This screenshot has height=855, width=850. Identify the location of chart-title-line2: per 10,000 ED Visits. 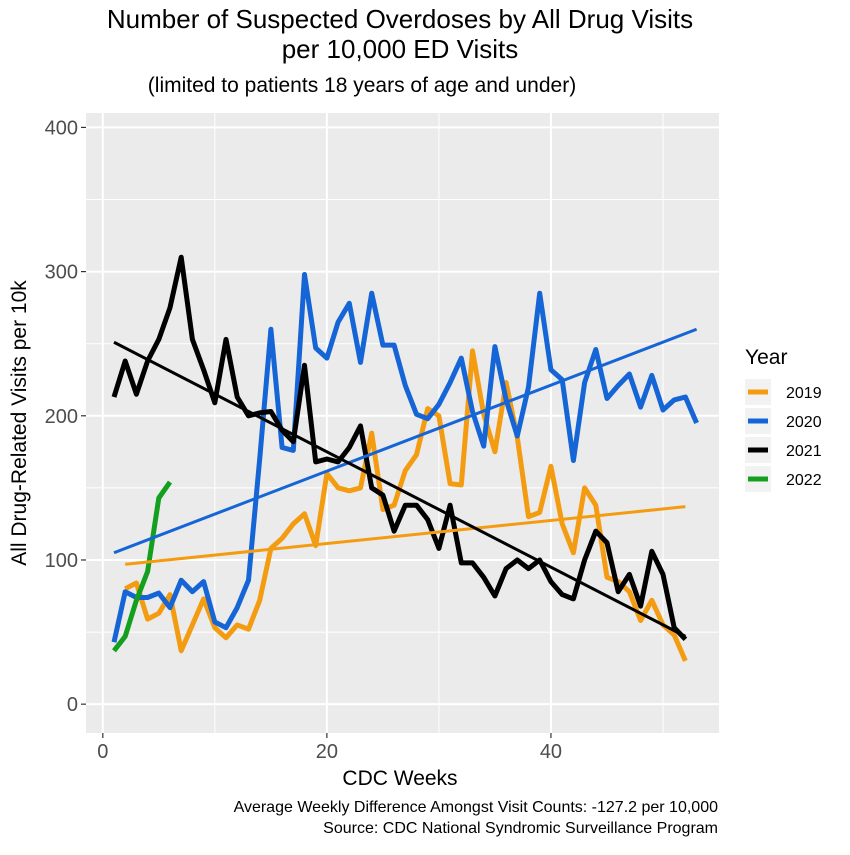
(400, 49).